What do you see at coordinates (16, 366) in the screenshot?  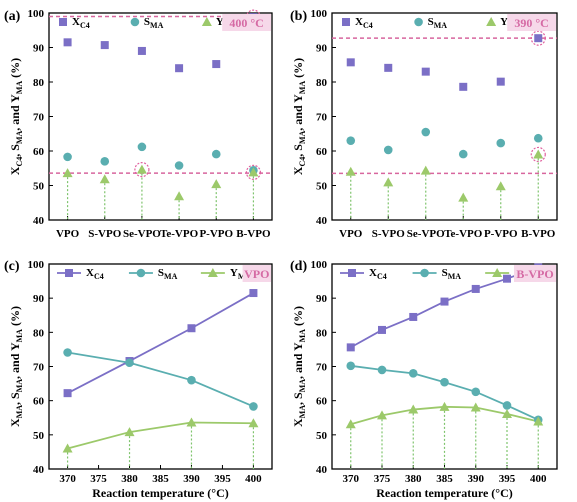 I see `y-axis-title: XMA, SMA, and YMA (%)` at bounding box center [16, 366].